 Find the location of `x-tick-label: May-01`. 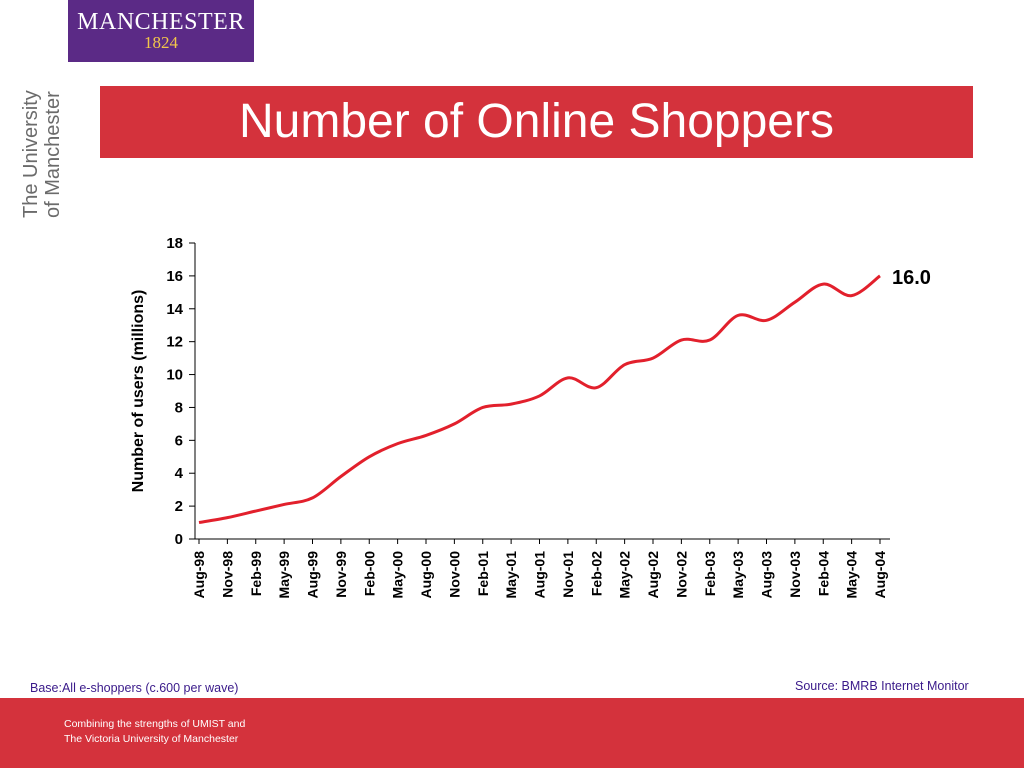

x-tick-label: May-01 is located at coordinates (511, 575).